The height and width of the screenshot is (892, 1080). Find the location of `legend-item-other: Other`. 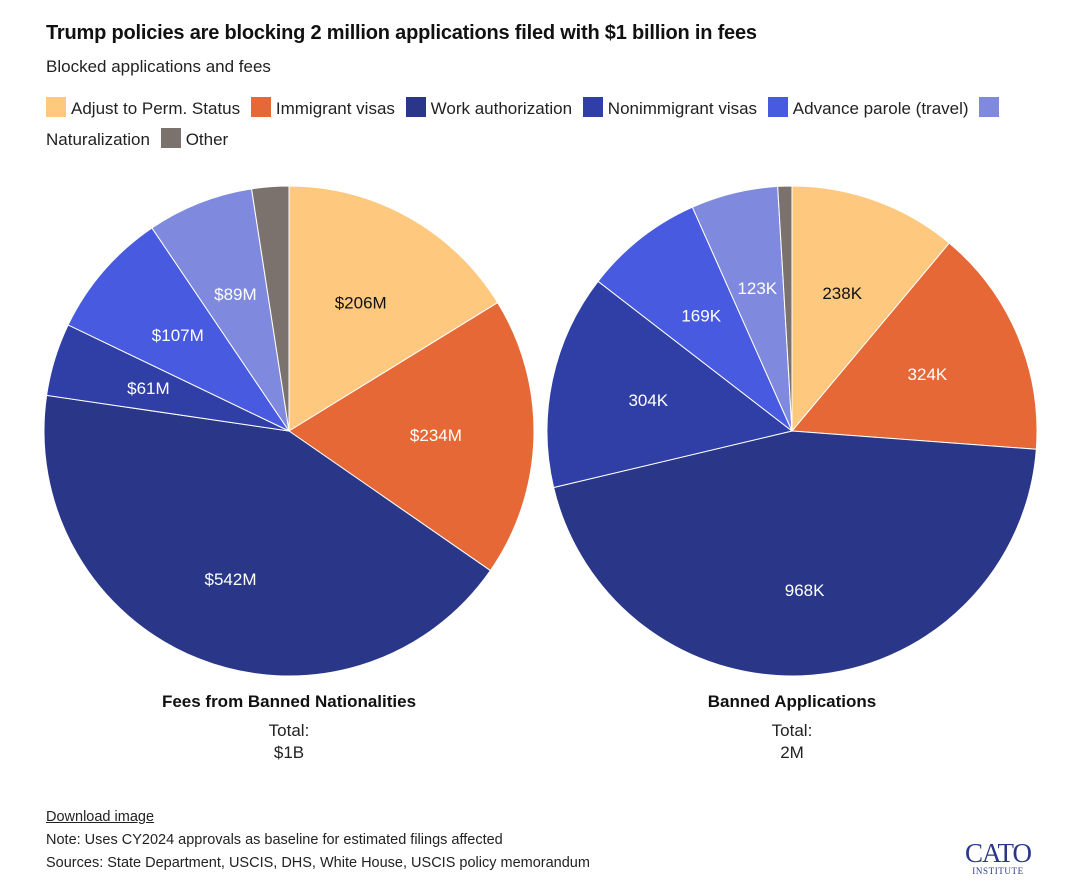

legend-item-other: Other is located at coordinates (194, 138).